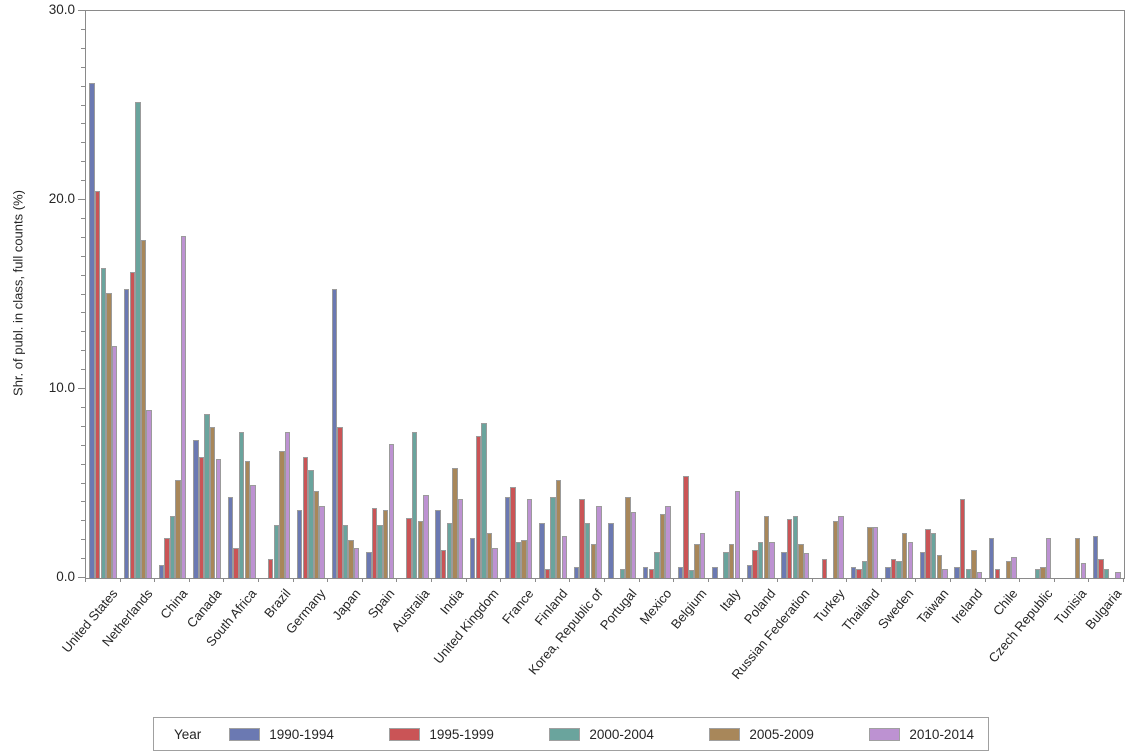 This screenshot has width=1134, height=756. I want to click on bar-1995-1999-mexico, so click(651, 573).